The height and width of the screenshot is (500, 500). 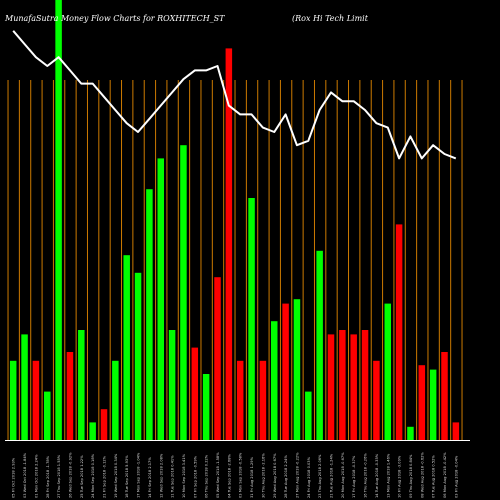 What do you see at coordinates (173, 476) in the screenshot?
I see `x-tick-label-14: 11 Tue Sep 2018 0.41%` at bounding box center [173, 476].